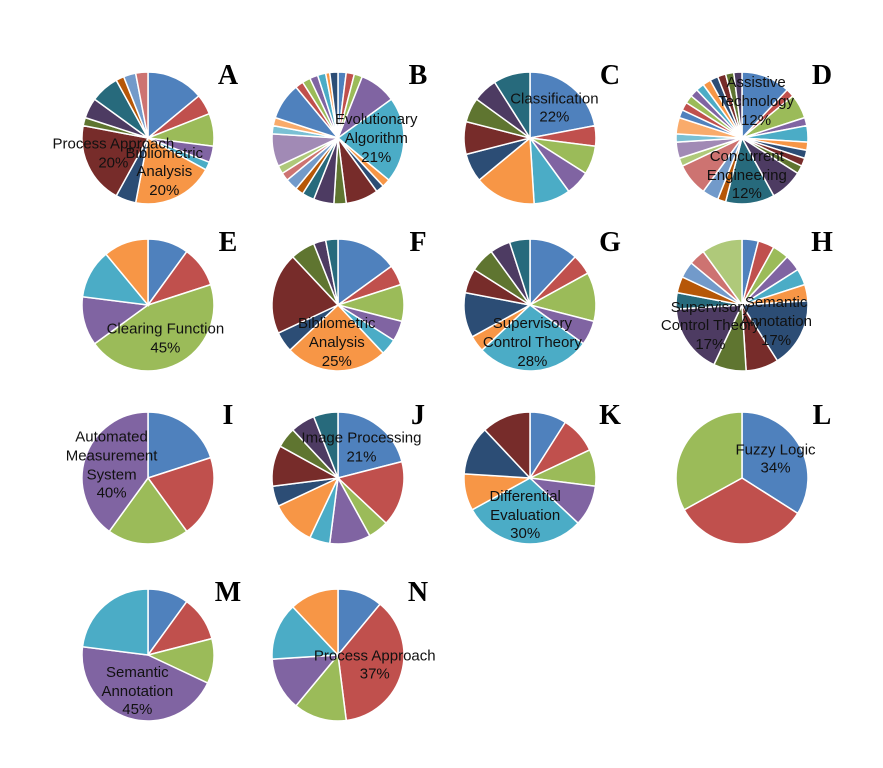 The width and height of the screenshot is (883, 768). What do you see at coordinates (361, 437) in the screenshot?
I see `slice-name: Image Processing` at bounding box center [361, 437].